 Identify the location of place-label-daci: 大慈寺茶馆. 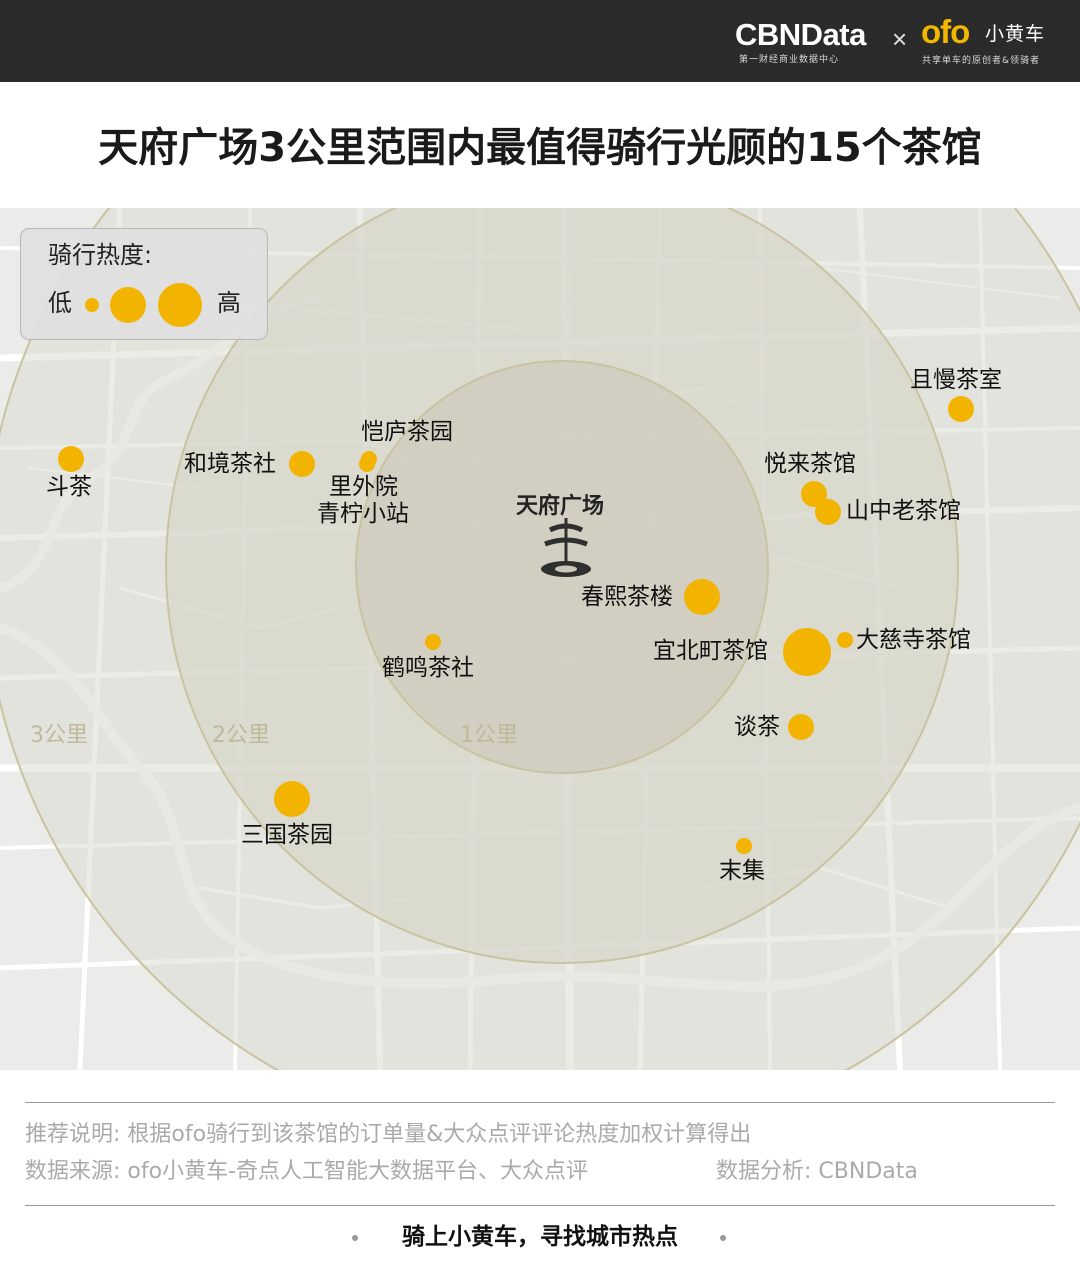
(913, 640).